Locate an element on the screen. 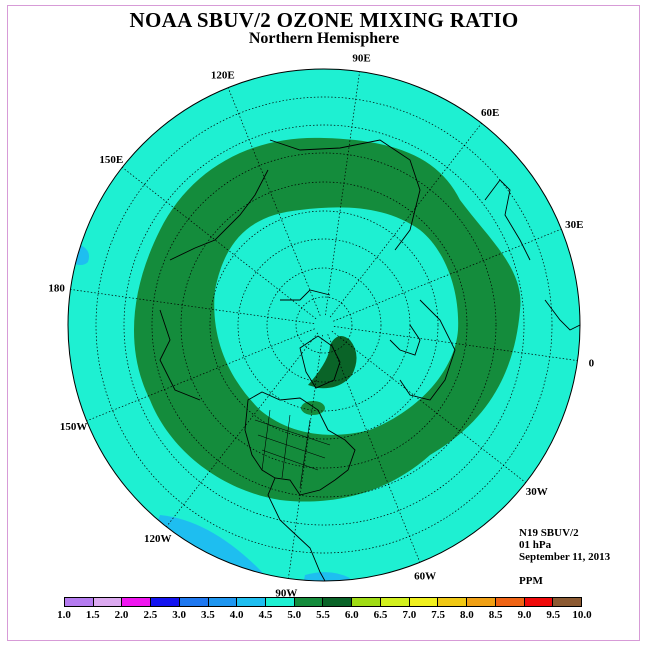  legend-tick-label: 9.0 is located at coordinates (524, 615).